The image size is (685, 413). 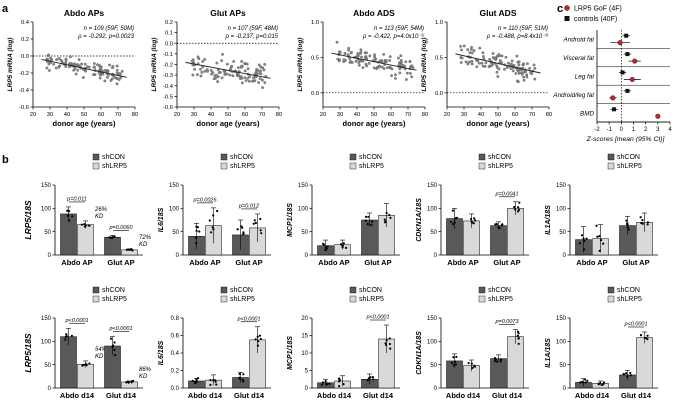 What do you see at coordinates (211, 115) in the screenshot?
I see `x-tick-label: 40` at bounding box center [211, 115].